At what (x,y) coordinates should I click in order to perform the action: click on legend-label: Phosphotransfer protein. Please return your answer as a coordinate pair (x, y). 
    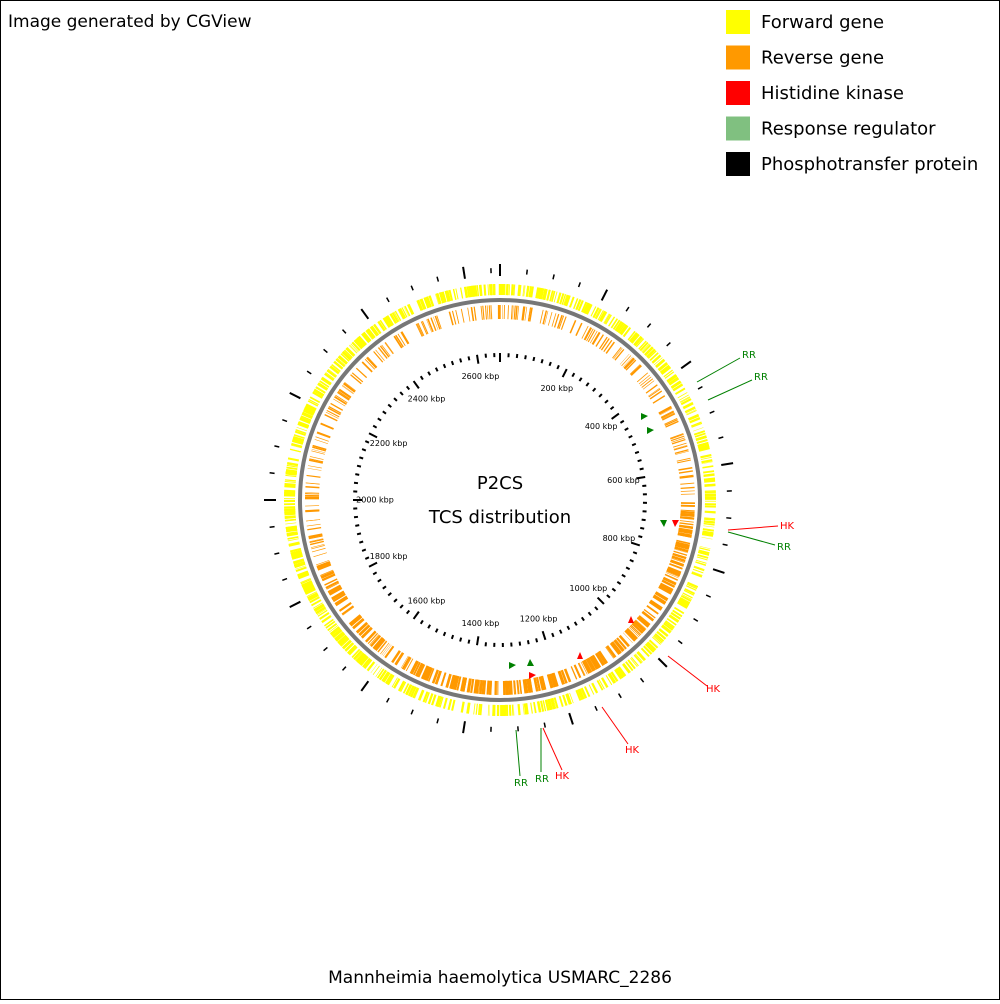
    Looking at the image, I should click on (869, 164).